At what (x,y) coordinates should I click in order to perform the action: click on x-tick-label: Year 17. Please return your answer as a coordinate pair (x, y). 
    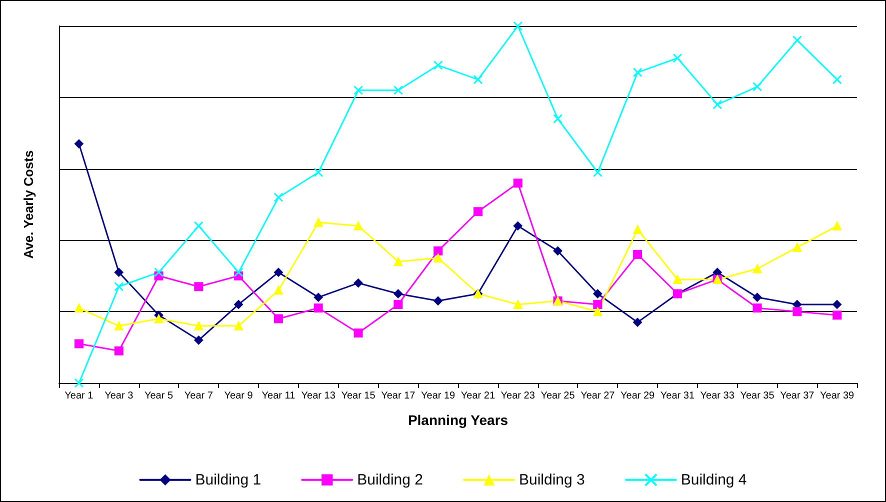
    Looking at the image, I should click on (398, 396).